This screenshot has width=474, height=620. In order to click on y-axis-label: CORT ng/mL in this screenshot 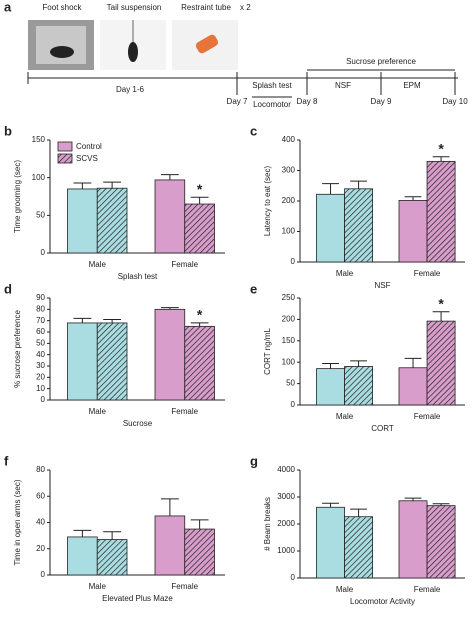, I will do `click(267, 351)`.